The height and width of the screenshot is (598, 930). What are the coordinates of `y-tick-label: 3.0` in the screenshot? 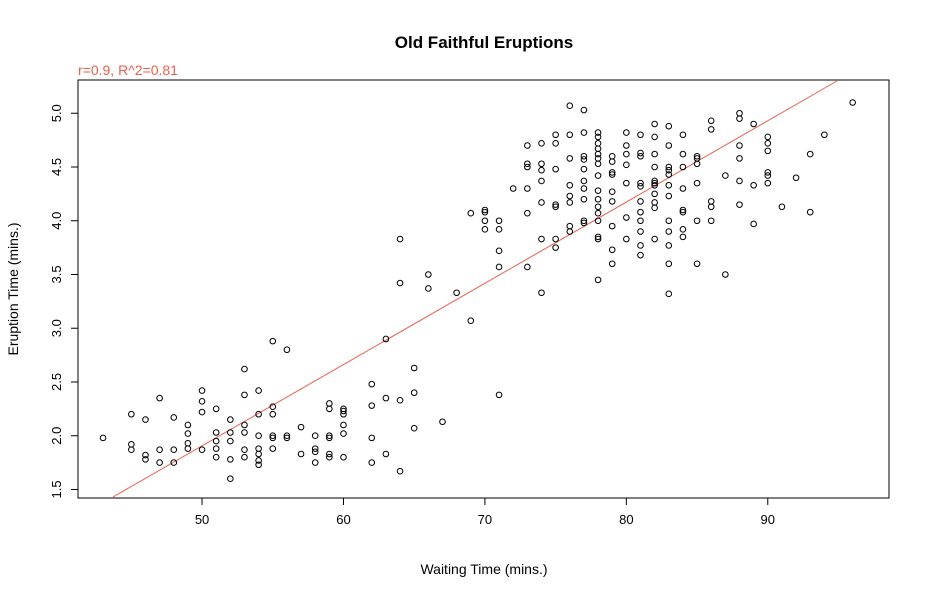 It's located at (56, 328).